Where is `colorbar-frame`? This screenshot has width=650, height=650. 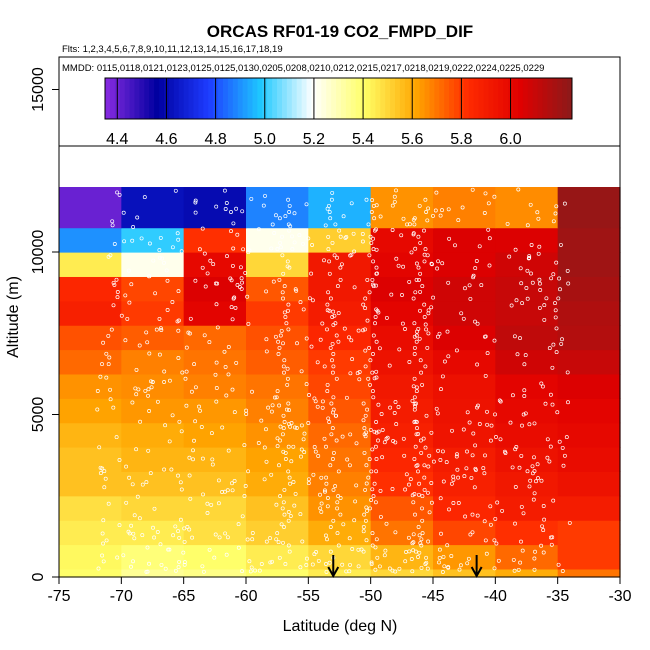 colorbar-frame is located at coordinates (338, 98).